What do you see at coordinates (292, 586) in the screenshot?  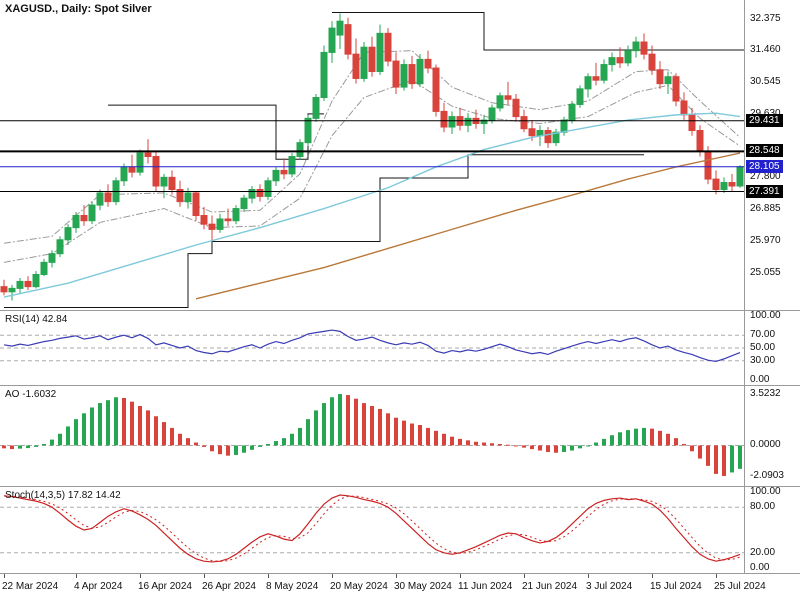 I see `time-axis-label: 8 May 2024` at bounding box center [292, 586].